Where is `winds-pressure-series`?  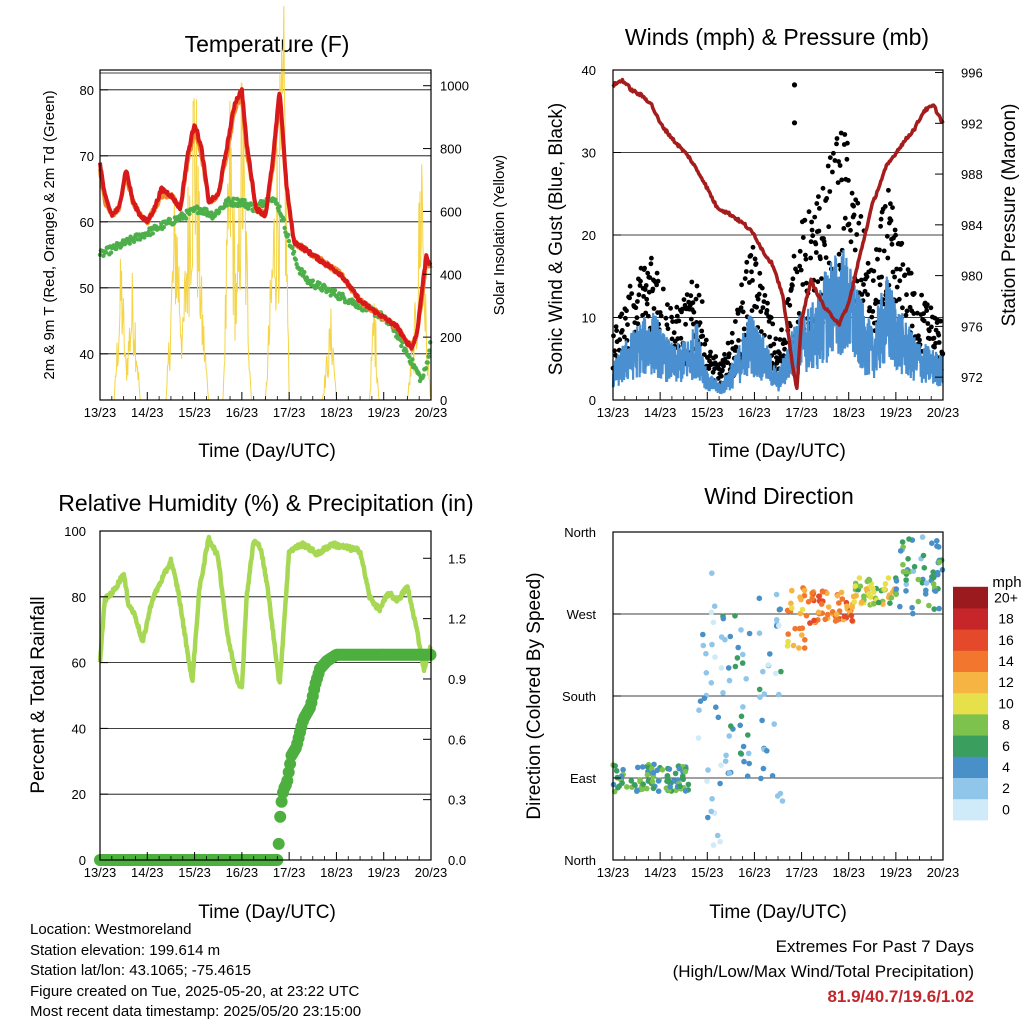
winds-pressure-series is located at coordinates (778, 234).